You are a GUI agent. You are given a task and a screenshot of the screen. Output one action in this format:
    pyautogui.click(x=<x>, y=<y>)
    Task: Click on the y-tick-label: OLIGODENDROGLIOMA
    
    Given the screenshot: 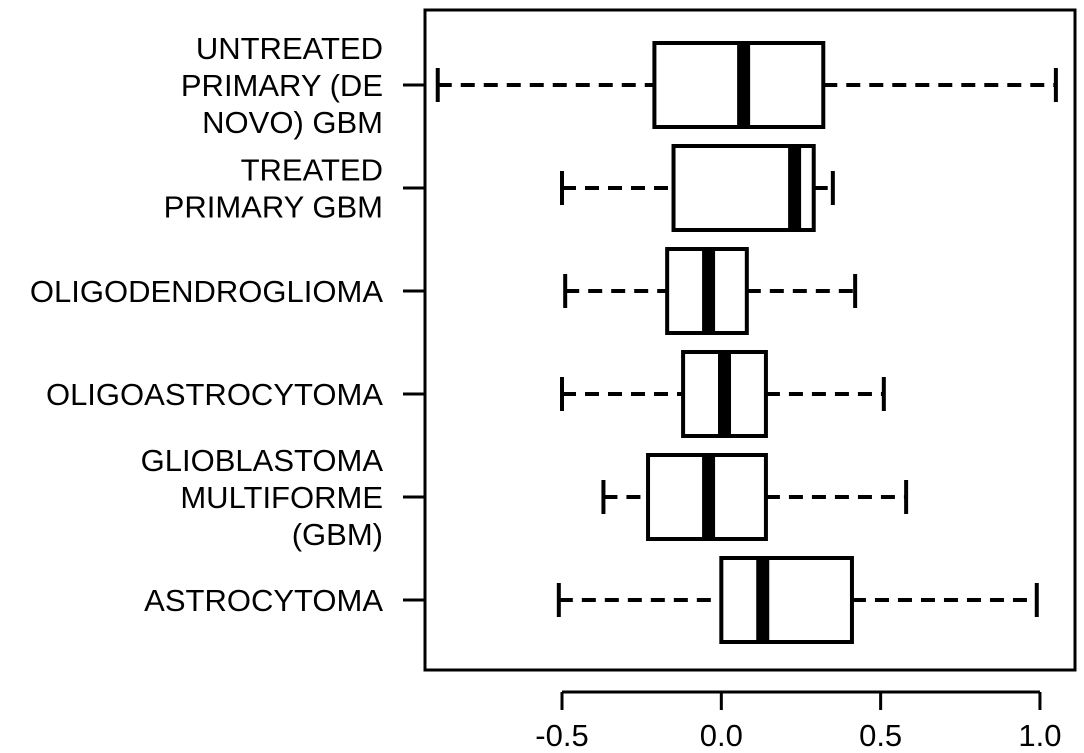 What is the action you would take?
    pyautogui.click(x=206, y=291)
    